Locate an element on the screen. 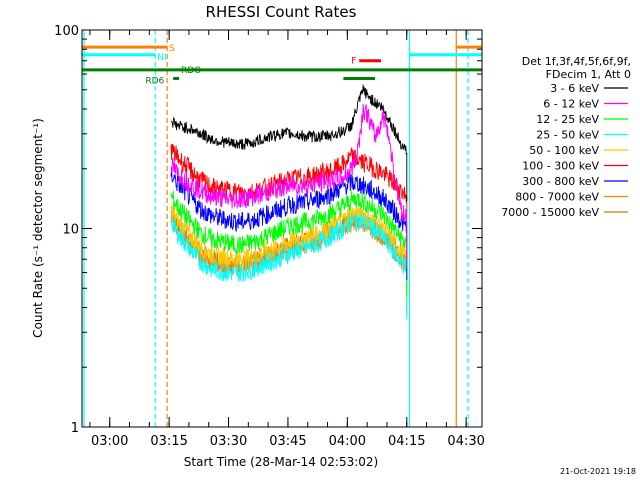 The width and height of the screenshot is (640, 480). x-tick-label-2: 03:30 is located at coordinates (228, 441).